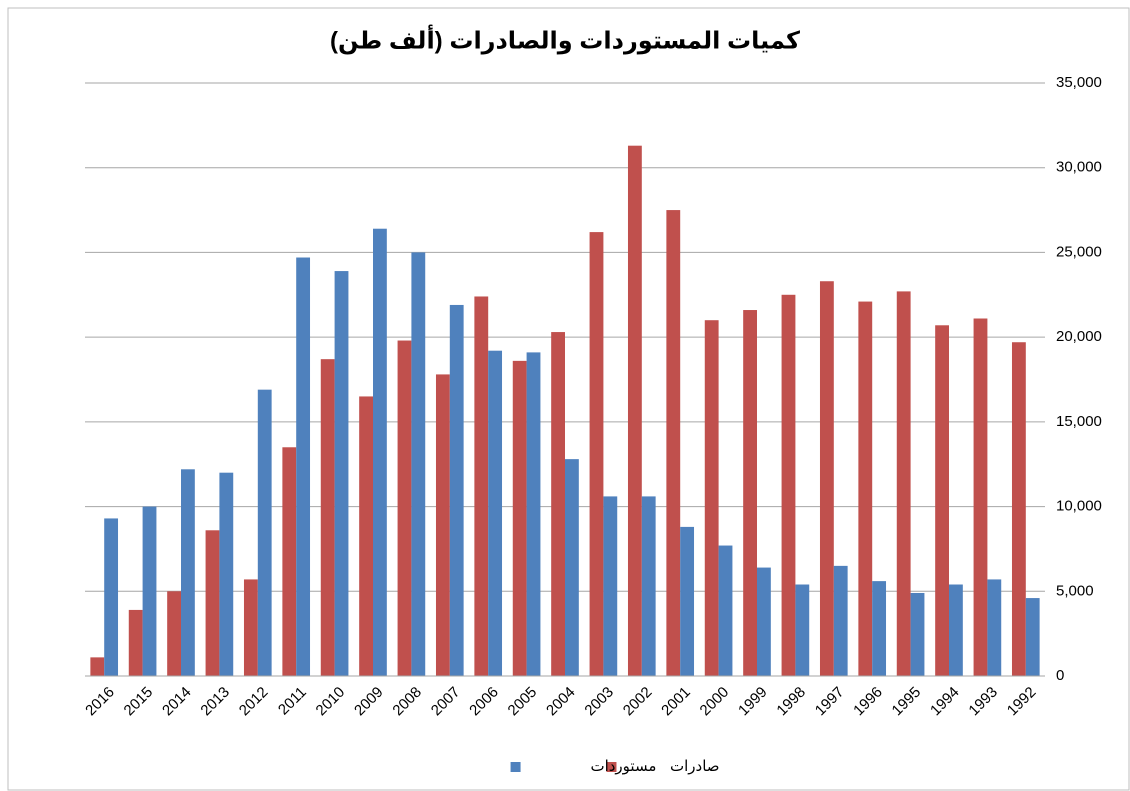 The height and width of the screenshot is (791, 1130). Describe the element at coordinates (1079, 336) in the screenshot. I see `y-tick-label: 20,000` at that location.